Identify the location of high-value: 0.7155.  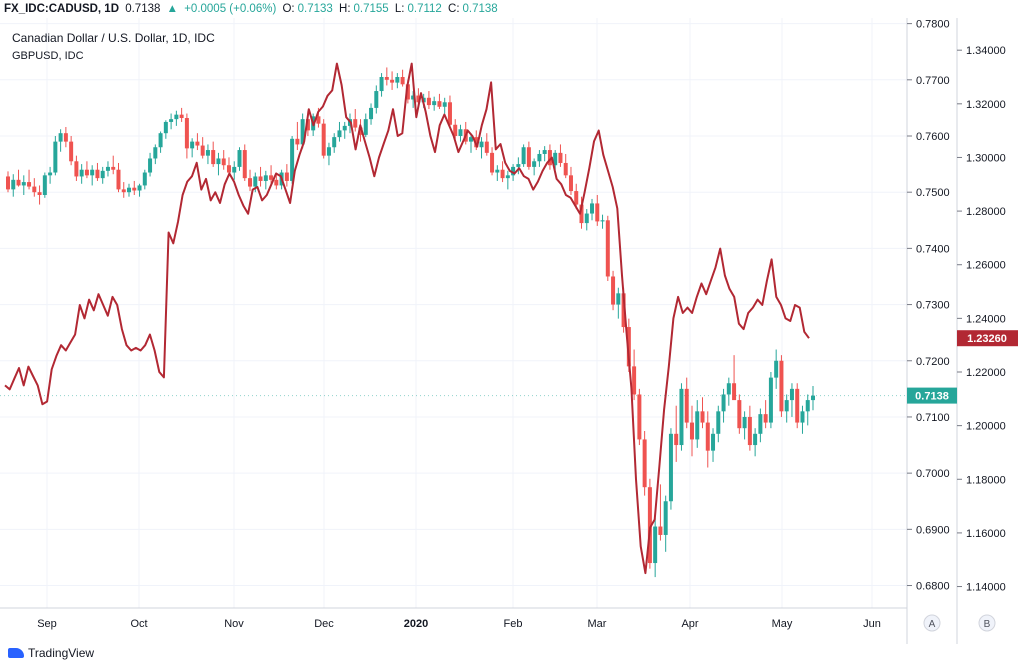
(371, 9).